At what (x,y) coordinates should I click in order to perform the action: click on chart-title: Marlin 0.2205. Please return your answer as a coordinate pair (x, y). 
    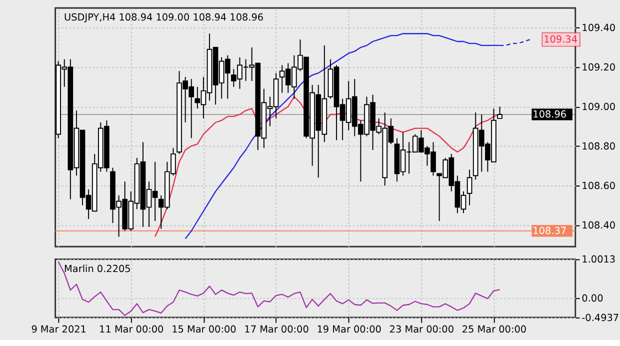
    Looking at the image, I should click on (97, 269).